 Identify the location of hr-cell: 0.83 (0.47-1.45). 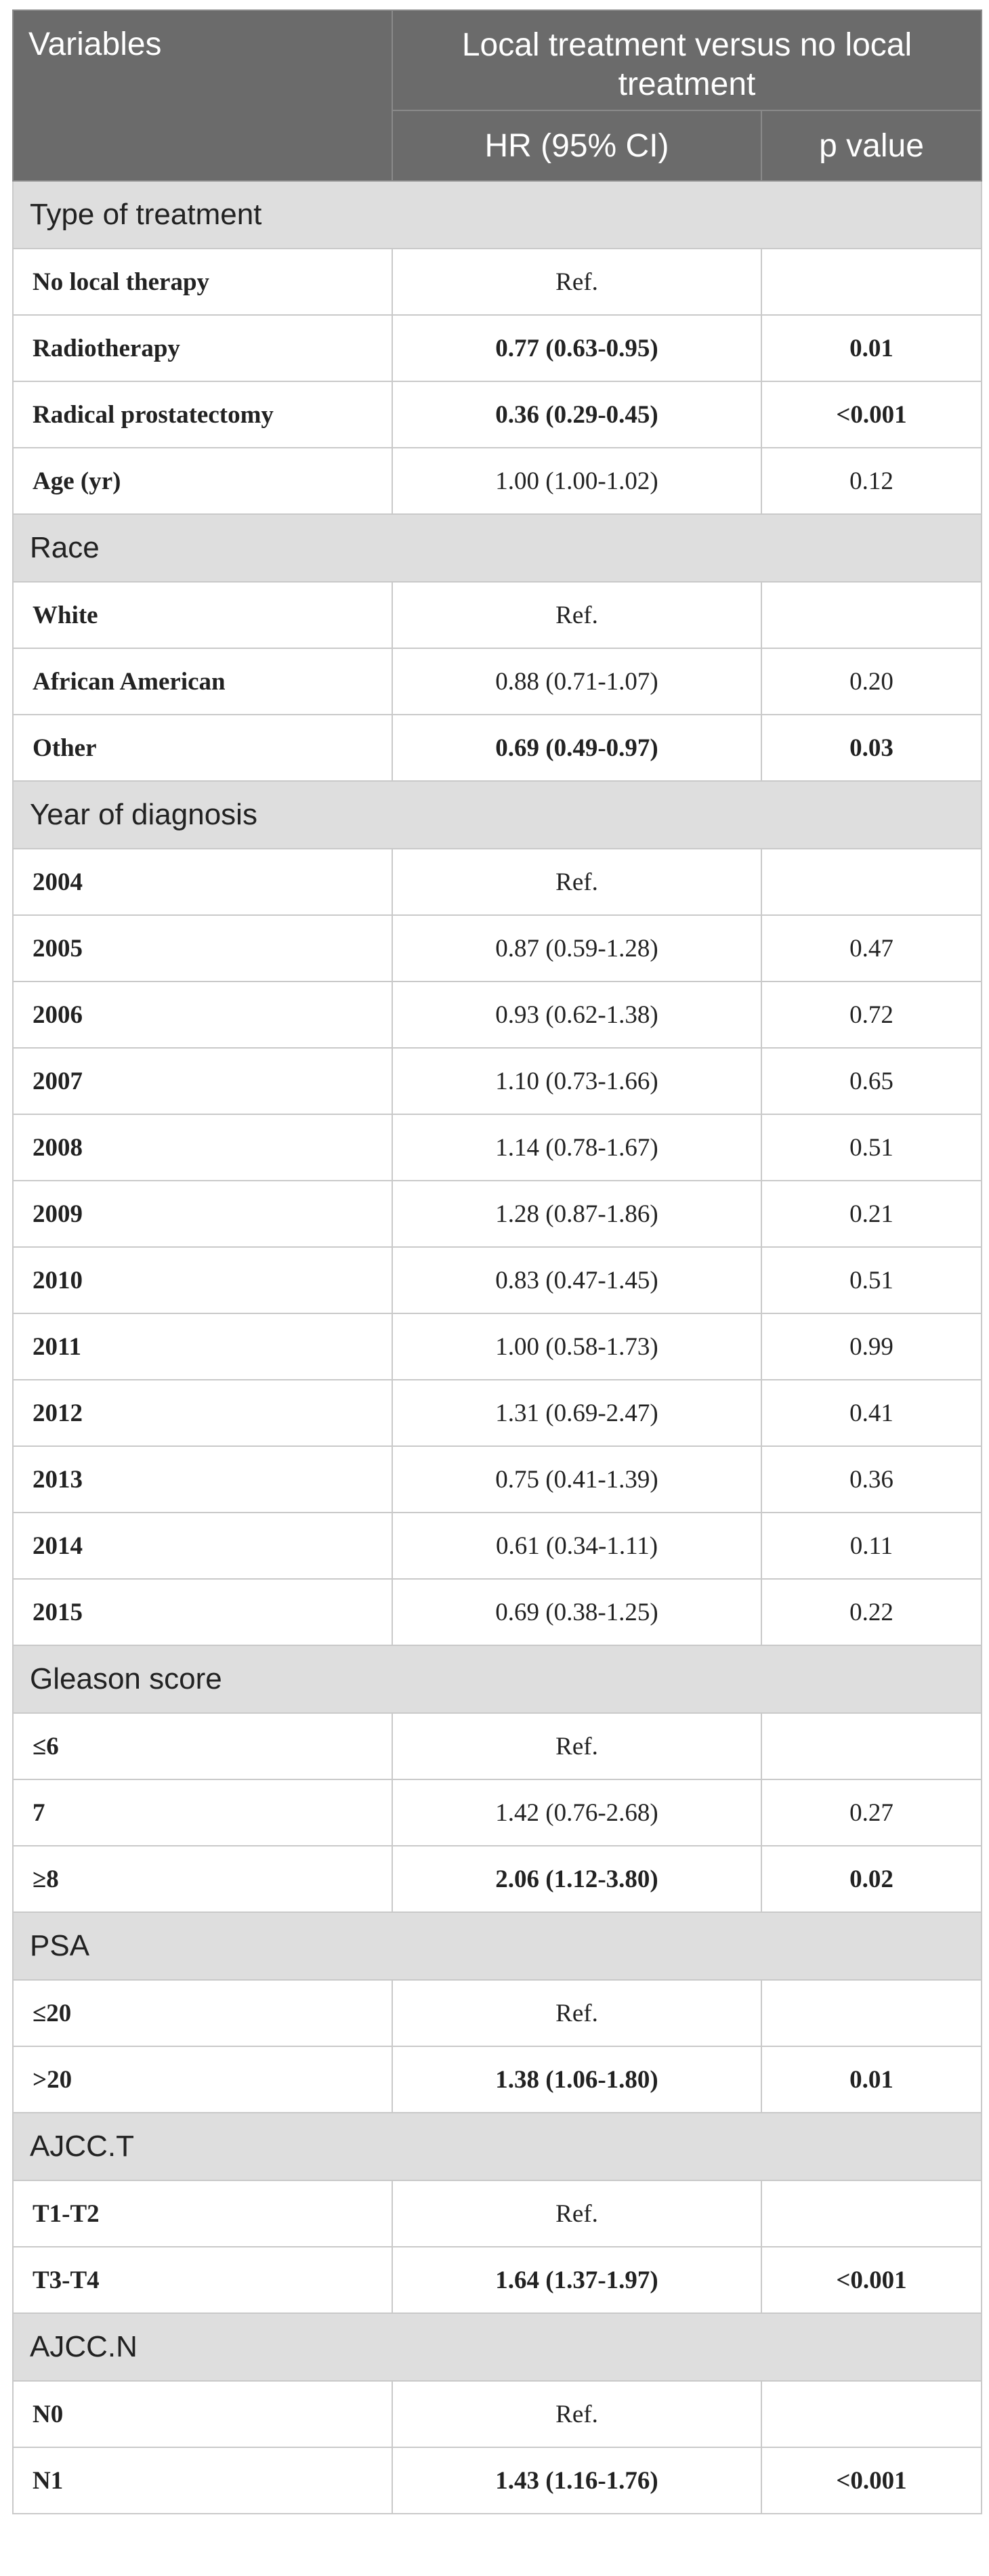
(577, 1280).